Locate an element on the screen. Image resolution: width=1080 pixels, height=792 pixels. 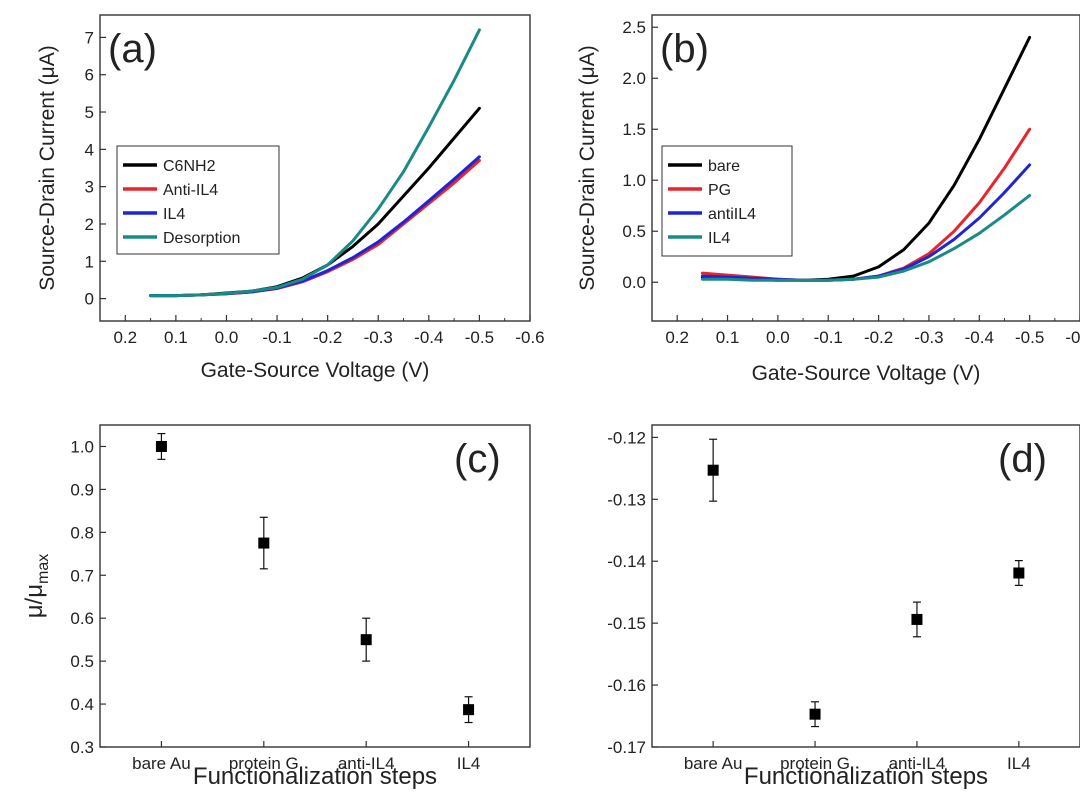
panel-a-series is located at coordinates (315, 163).